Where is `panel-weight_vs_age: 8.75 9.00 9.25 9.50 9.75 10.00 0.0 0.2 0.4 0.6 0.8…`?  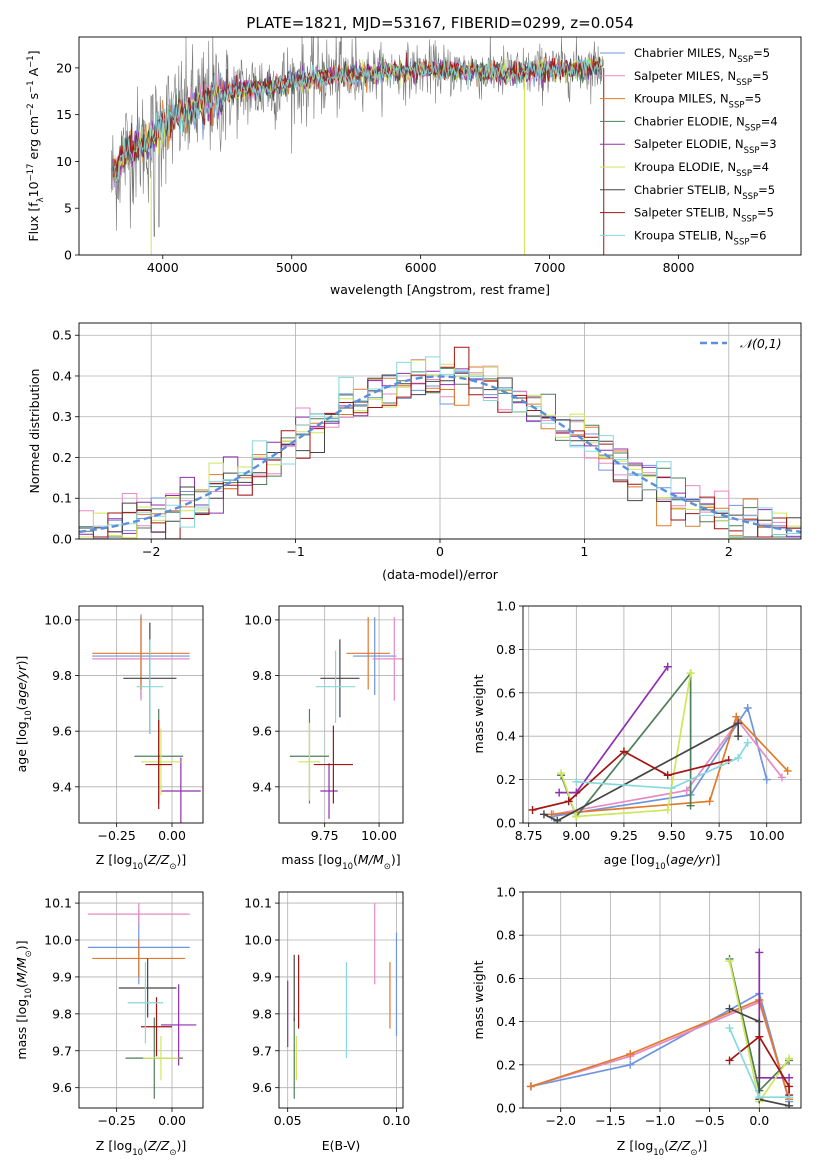 panel-weight_vs_age: 8.75 9.00 9.25 9.50 9.75 10.00 0.0 0.2 0.4 0.6 0.8… is located at coordinates (636, 735).